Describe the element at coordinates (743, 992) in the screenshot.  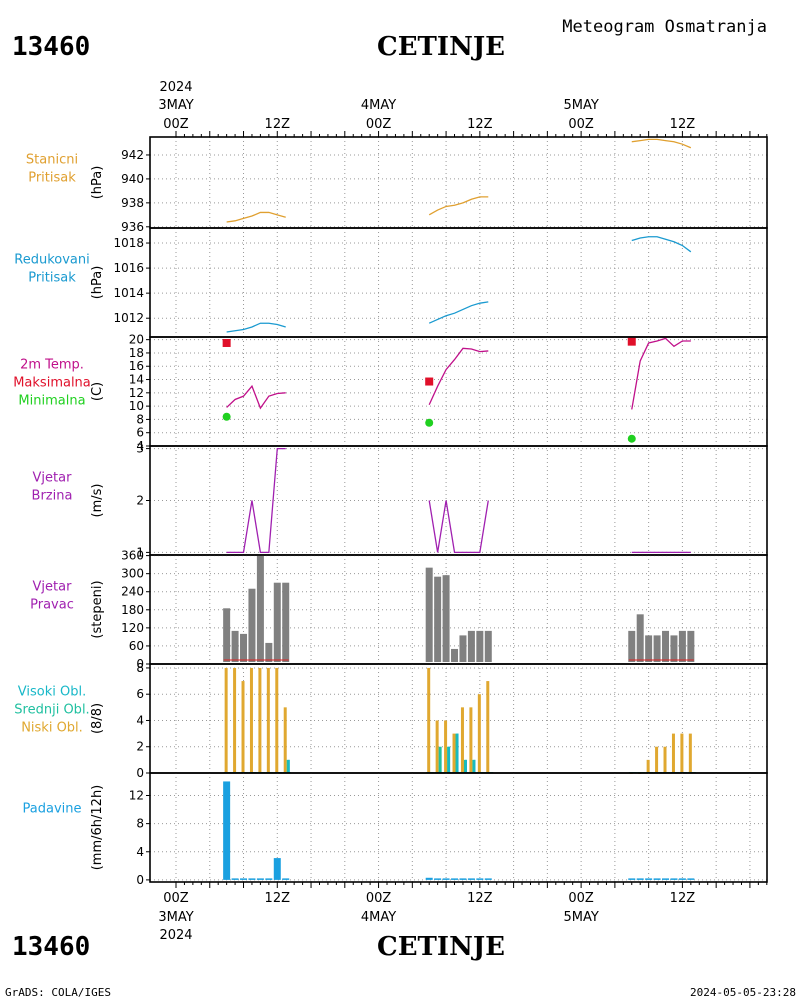
I see `generation-timestamp: 2024-05-05-23:28` at that location.